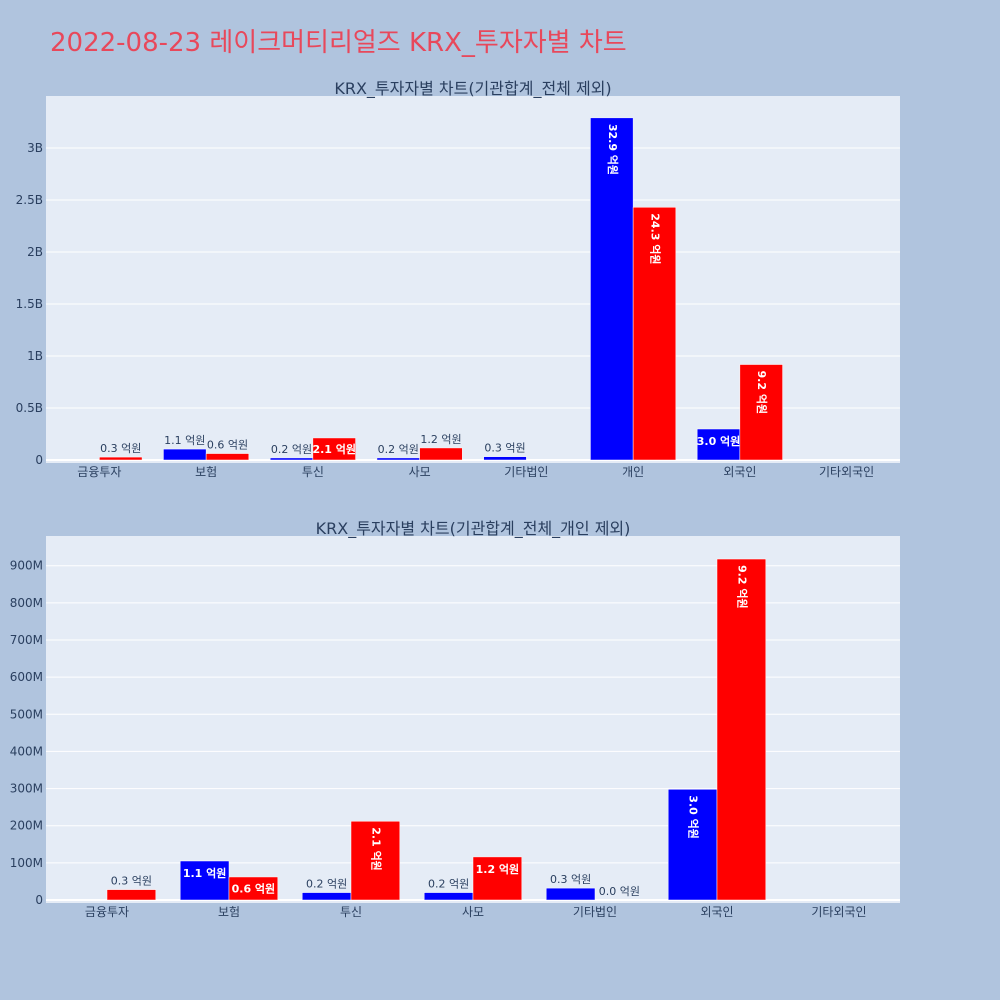 The height and width of the screenshot is (1000, 1000). Describe the element at coordinates (35, 356) in the screenshot. I see `y-tick-label: 1B` at that location.